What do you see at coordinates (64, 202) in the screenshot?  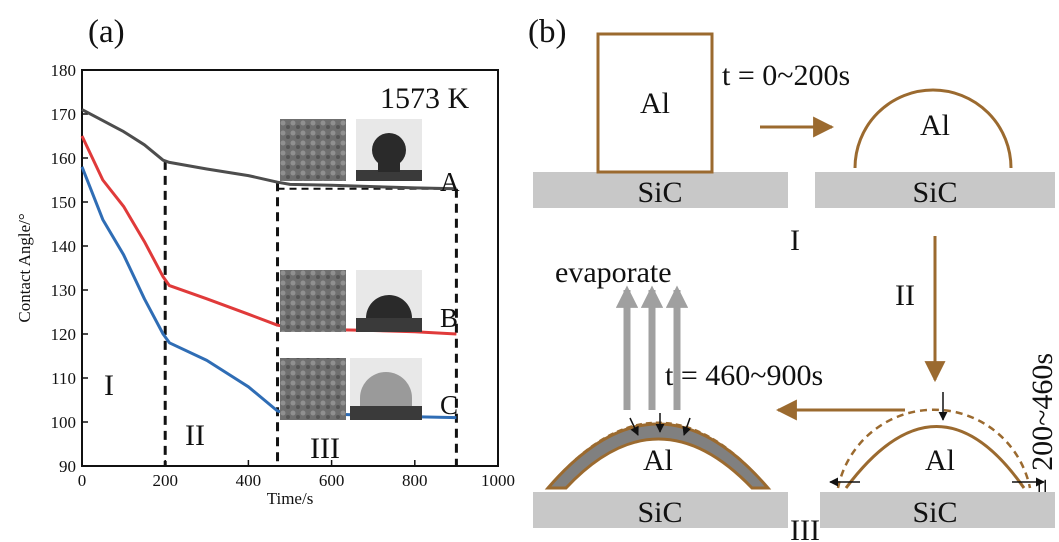 I see `y-tick-label: 150` at bounding box center [64, 202].